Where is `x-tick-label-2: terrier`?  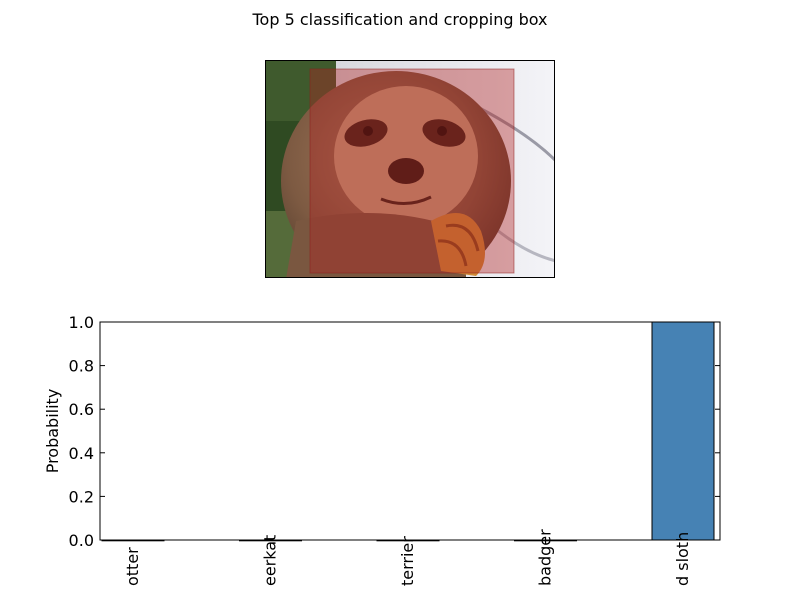
x-tick-label-2: terrier is located at coordinates (407, 561).